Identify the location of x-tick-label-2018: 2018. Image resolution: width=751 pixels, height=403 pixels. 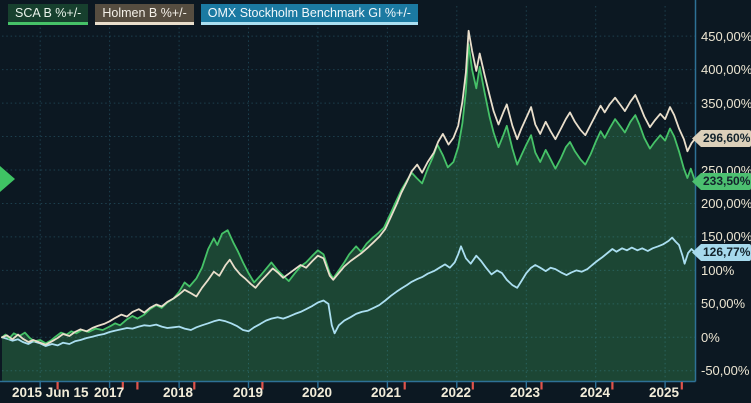
(178, 392).